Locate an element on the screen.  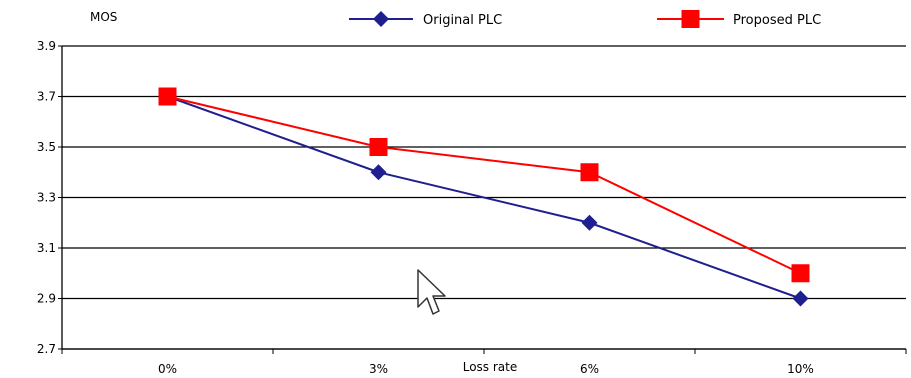
x-axis-label: Loss rate is located at coordinates (490, 367).